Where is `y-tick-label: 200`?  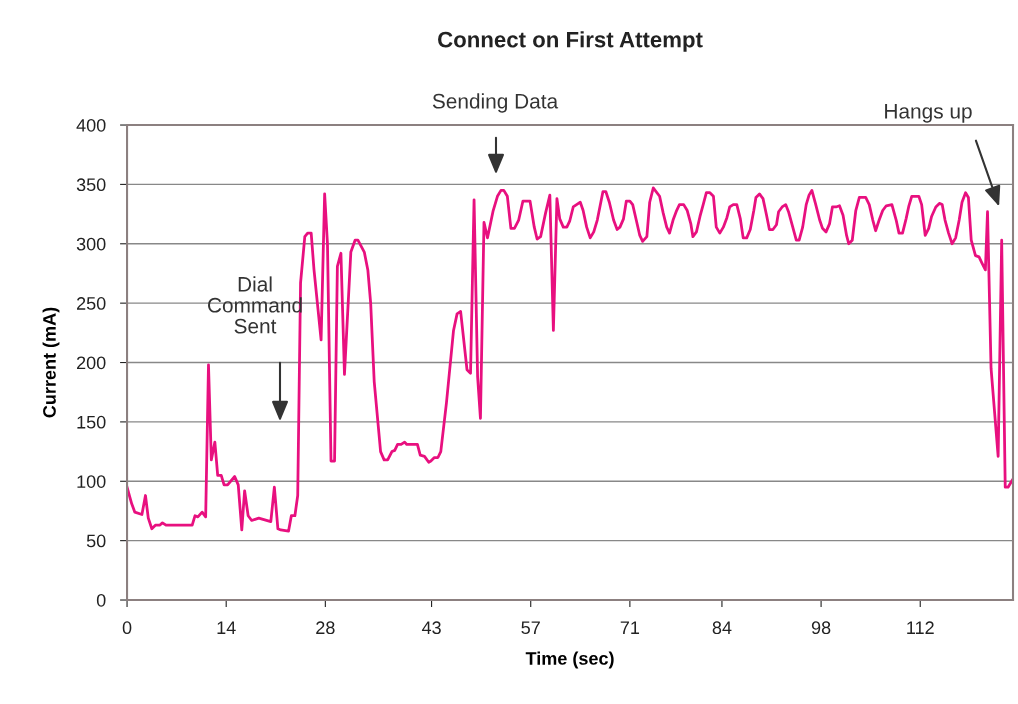
y-tick-label: 200 is located at coordinates (91, 363).